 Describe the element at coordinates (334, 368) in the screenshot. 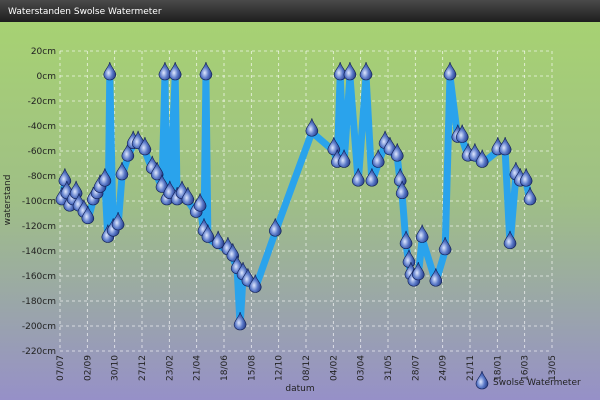

I see `x-tick-label: 04/02` at that location.